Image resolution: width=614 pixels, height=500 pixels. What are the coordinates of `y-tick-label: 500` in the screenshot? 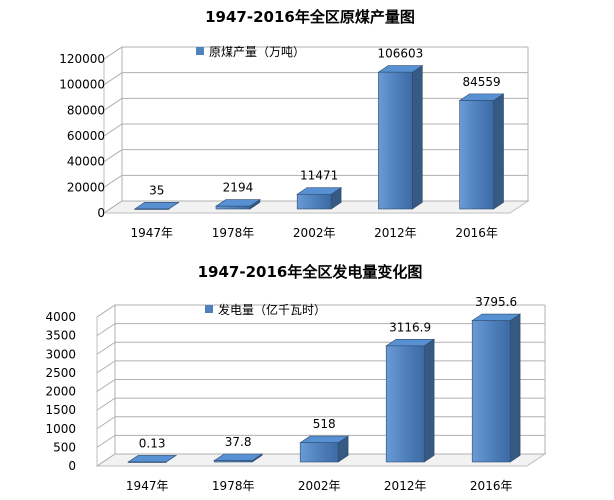 It's located at (64, 447).